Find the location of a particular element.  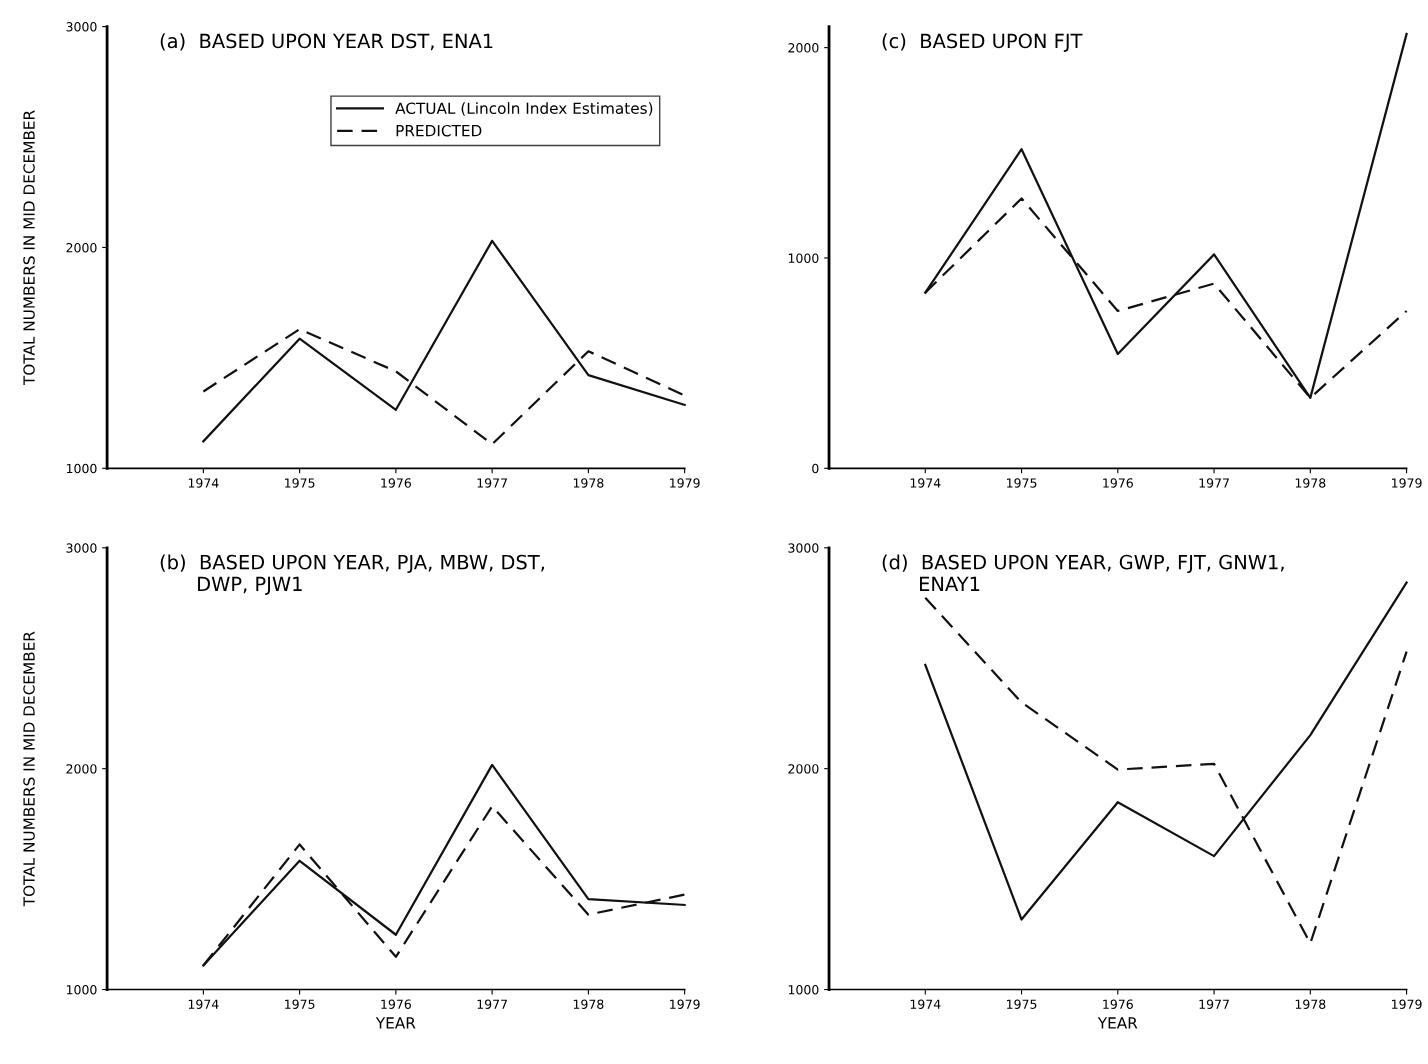

y-tick-label: 0 is located at coordinates (815, 468).